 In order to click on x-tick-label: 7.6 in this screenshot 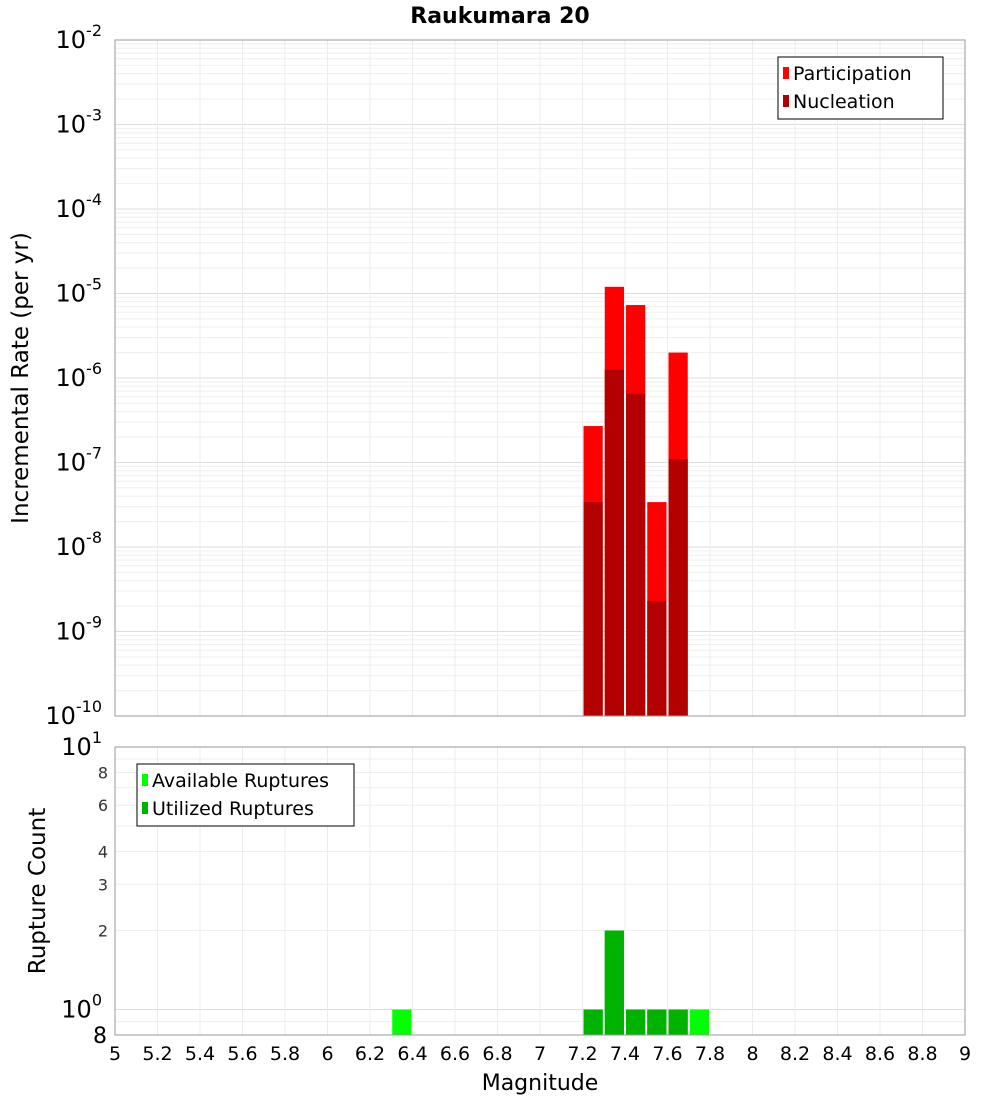, I will do `click(667, 1054)`.